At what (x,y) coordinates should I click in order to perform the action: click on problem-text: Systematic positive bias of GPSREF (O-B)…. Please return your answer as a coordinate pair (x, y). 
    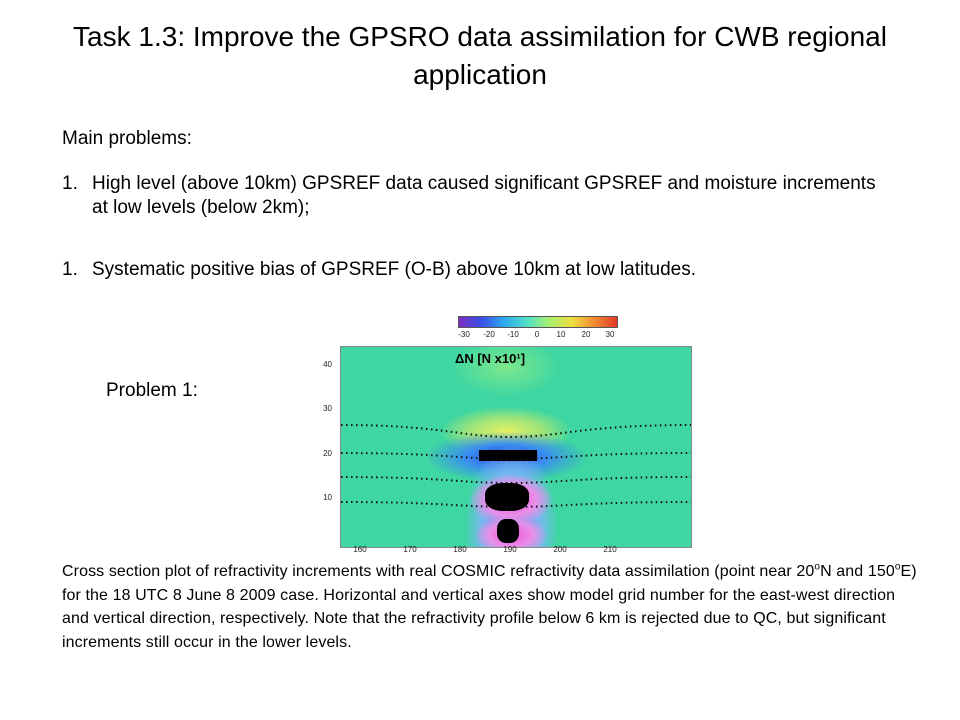
    Looking at the image, I should click on (394, 269).